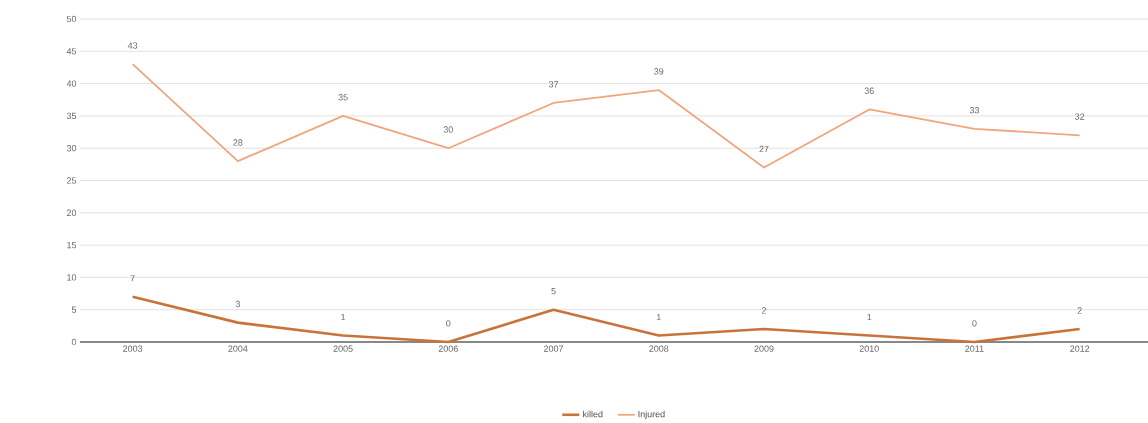 The image size is (1148, 423). Describe the element at coordinates (71, 180) in the screenshot. I see `y-tick-label: 25` at that location.